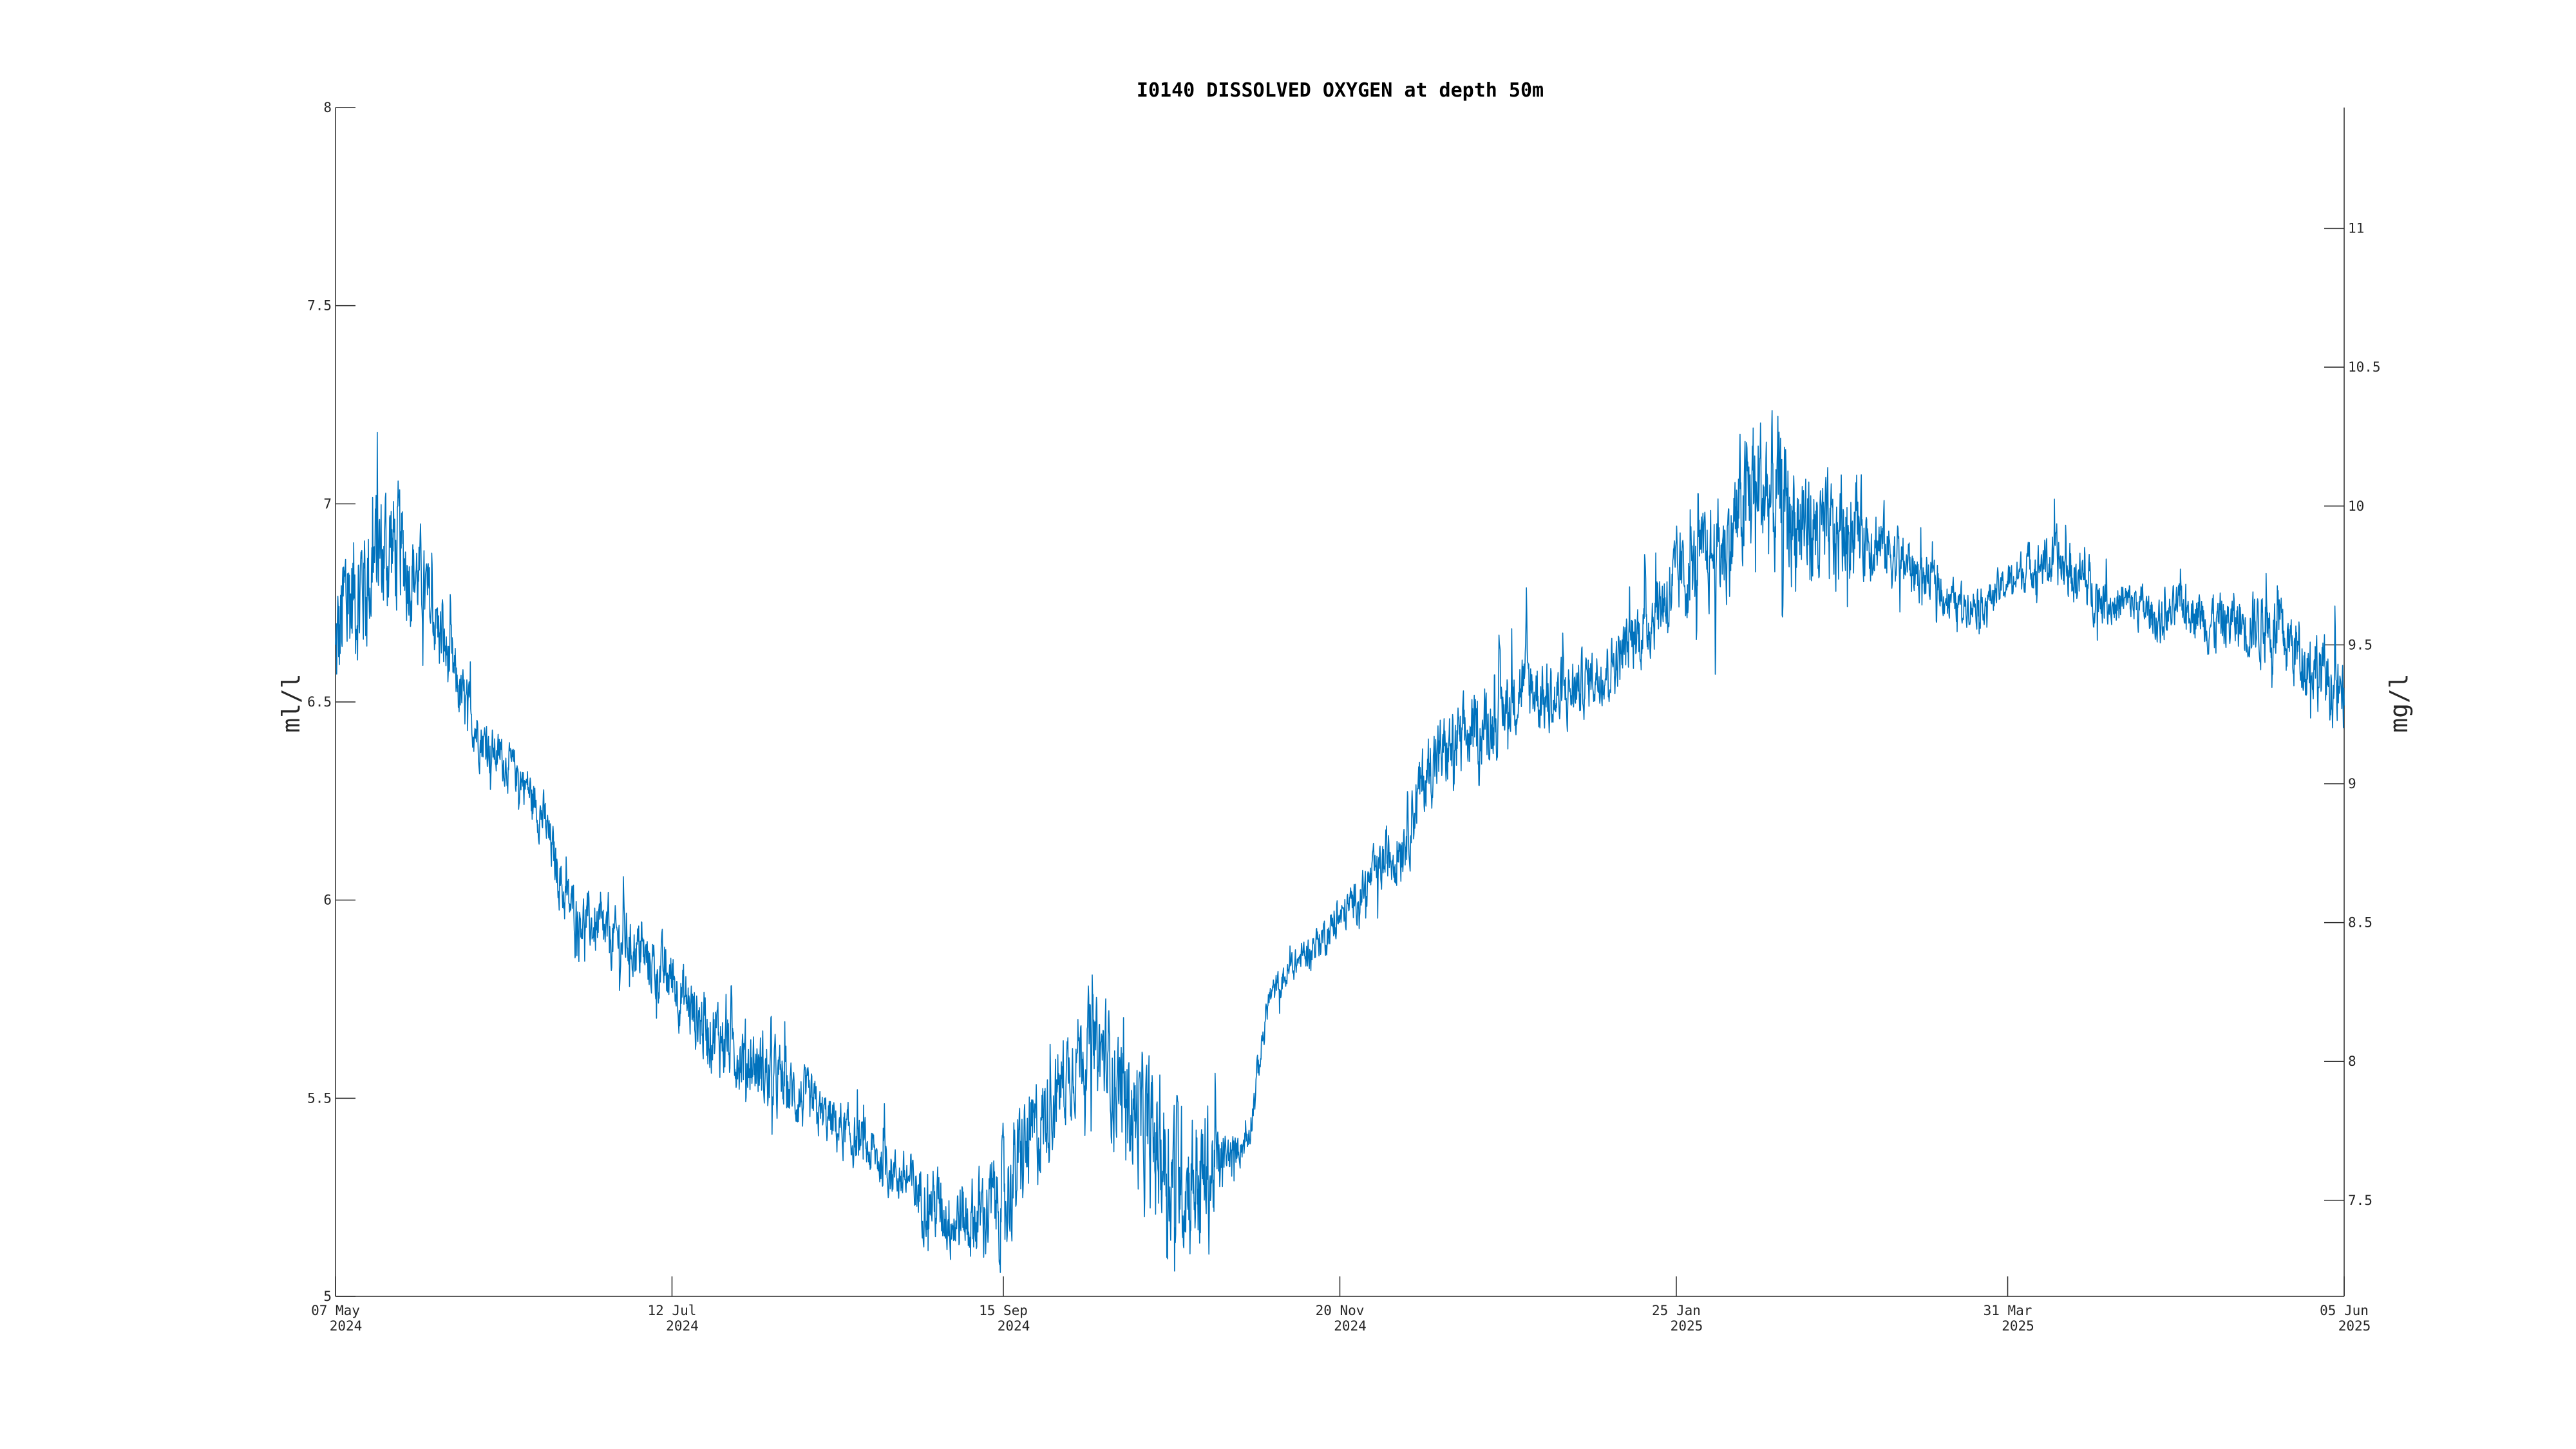 This screenshot has width=2576, height=1449. I want to click on y-ticks-right: 7.5 8 8.5 9 9.5 10 10.5 11, so click(2353, 715).